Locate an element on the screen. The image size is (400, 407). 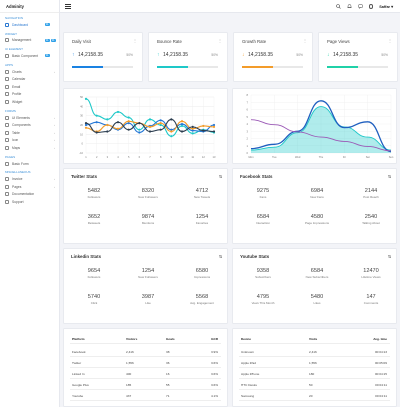
table-header-row: Platform Visitors Goals GCR is located at coordinates (145, 339).